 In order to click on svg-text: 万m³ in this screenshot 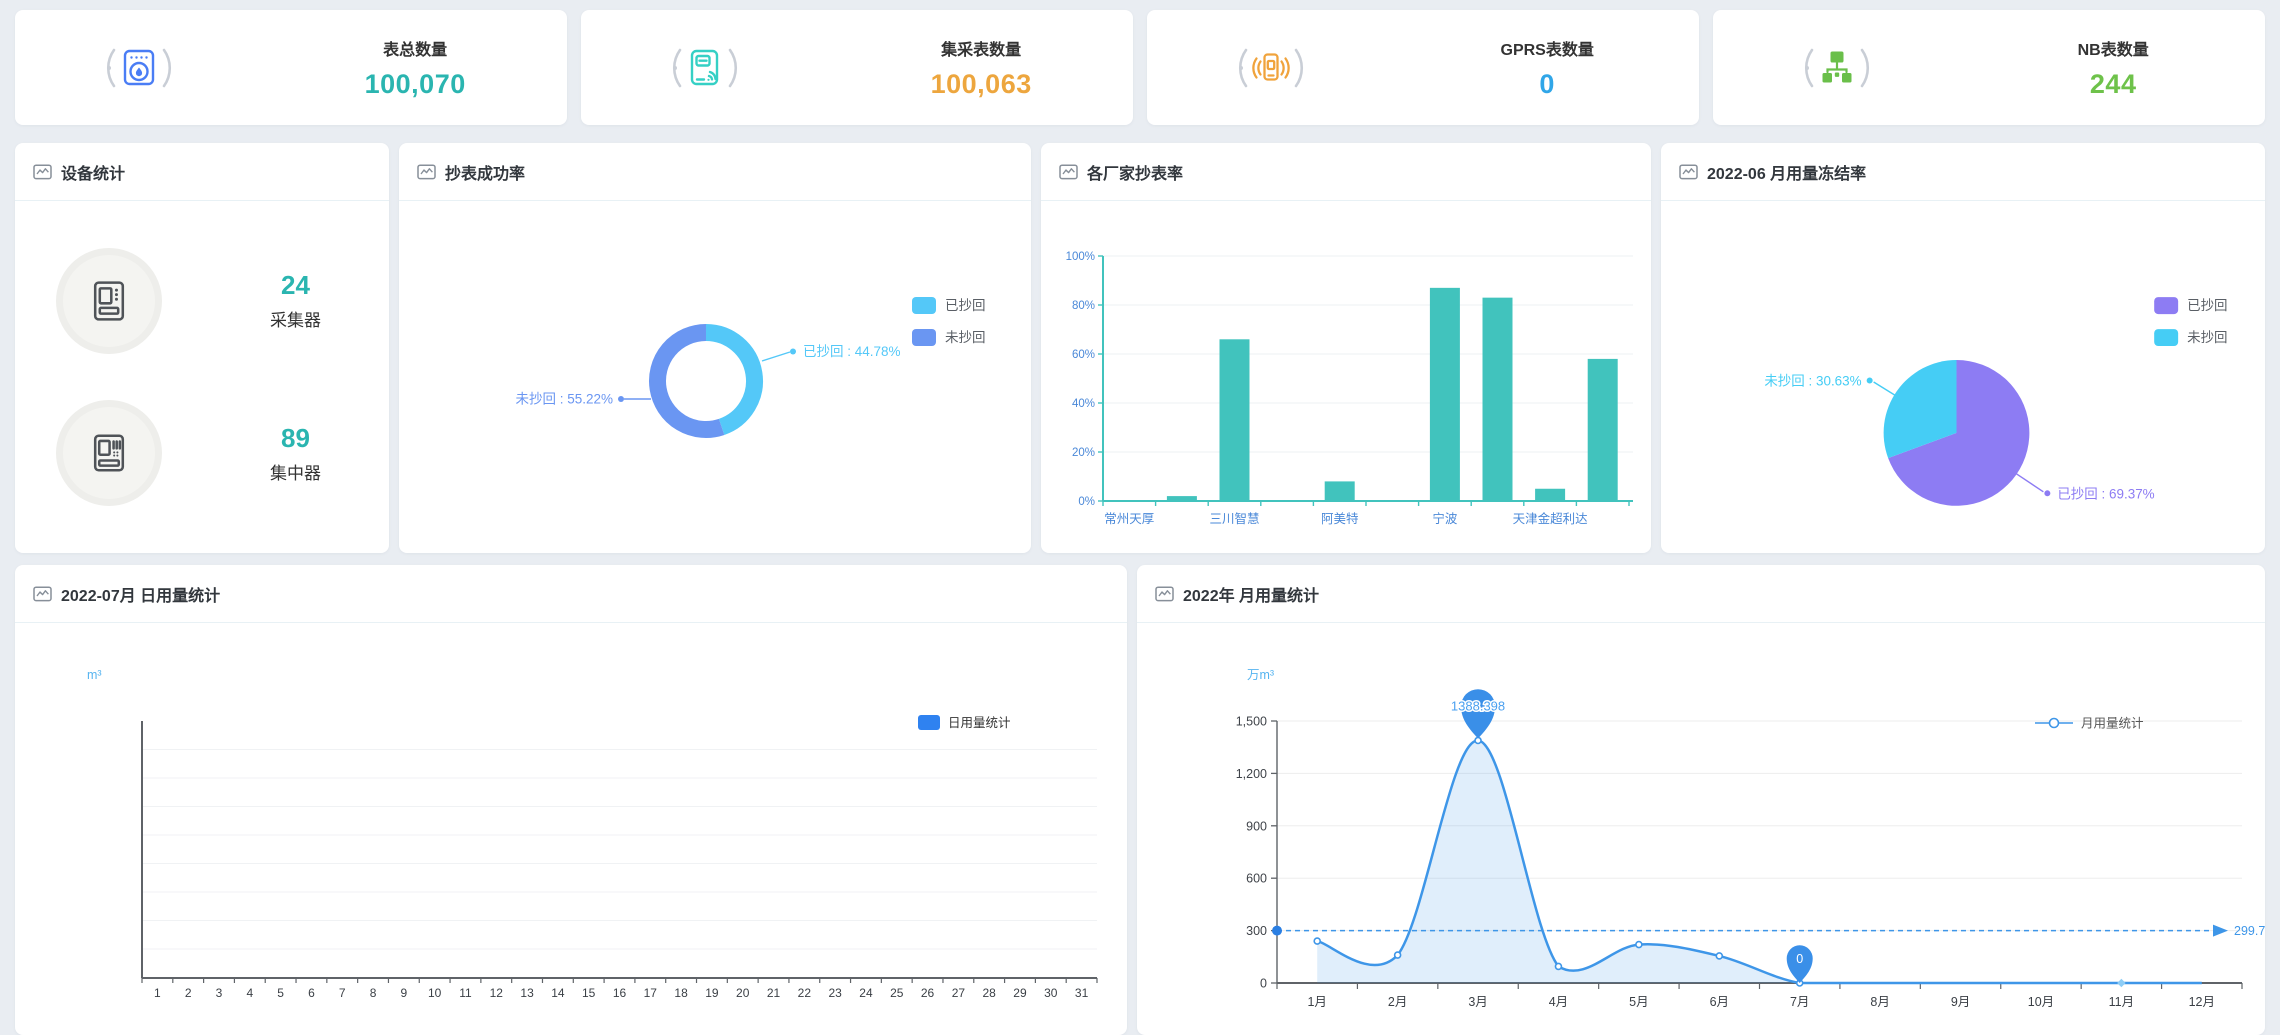, I will do `click(1260, 675)`.